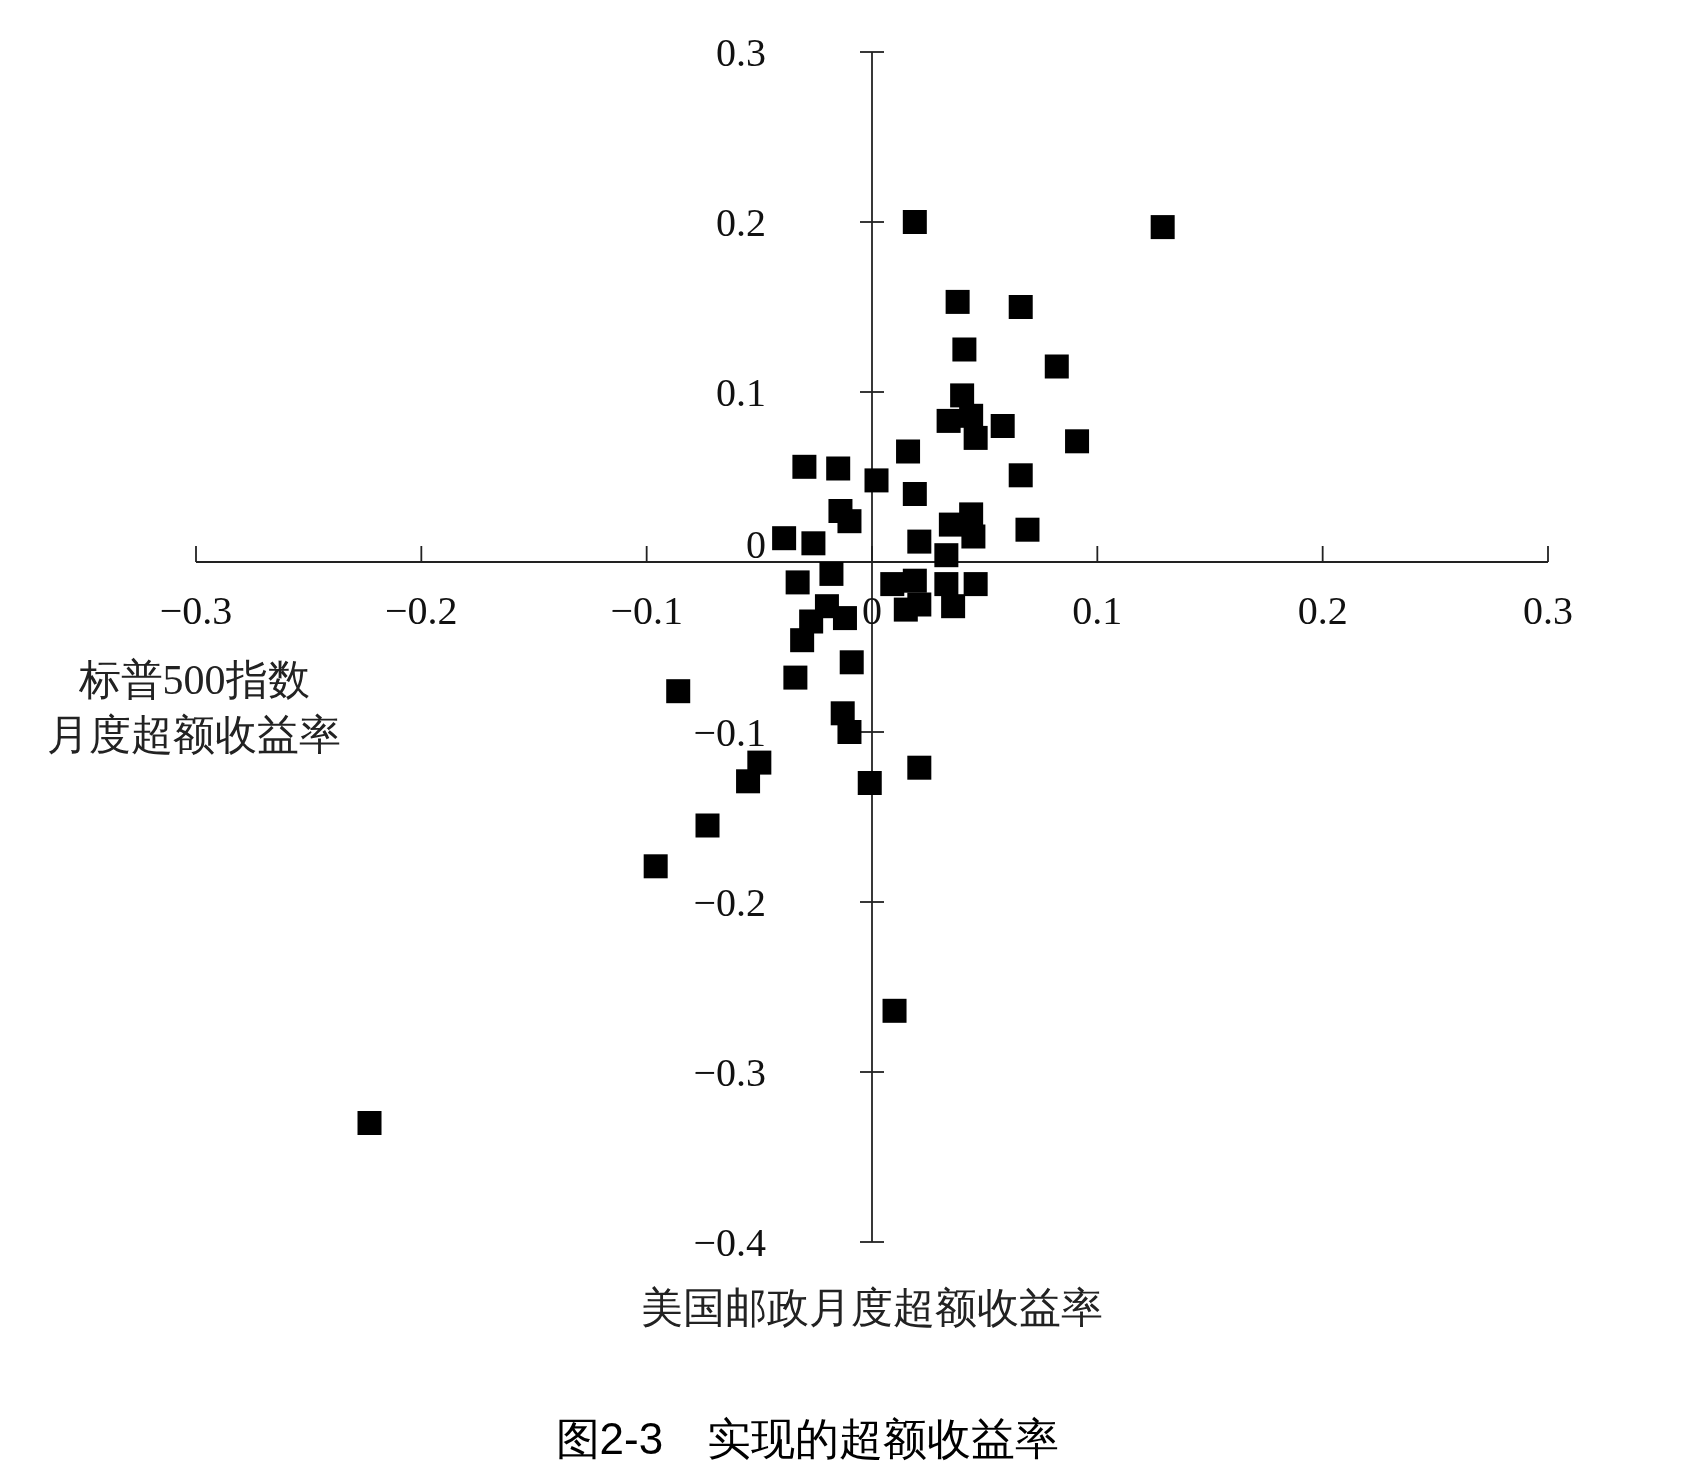 The width and height of the screenshot is (1682, 1476). I want to click on x-tick-label: −0.1, so click(646, 610).